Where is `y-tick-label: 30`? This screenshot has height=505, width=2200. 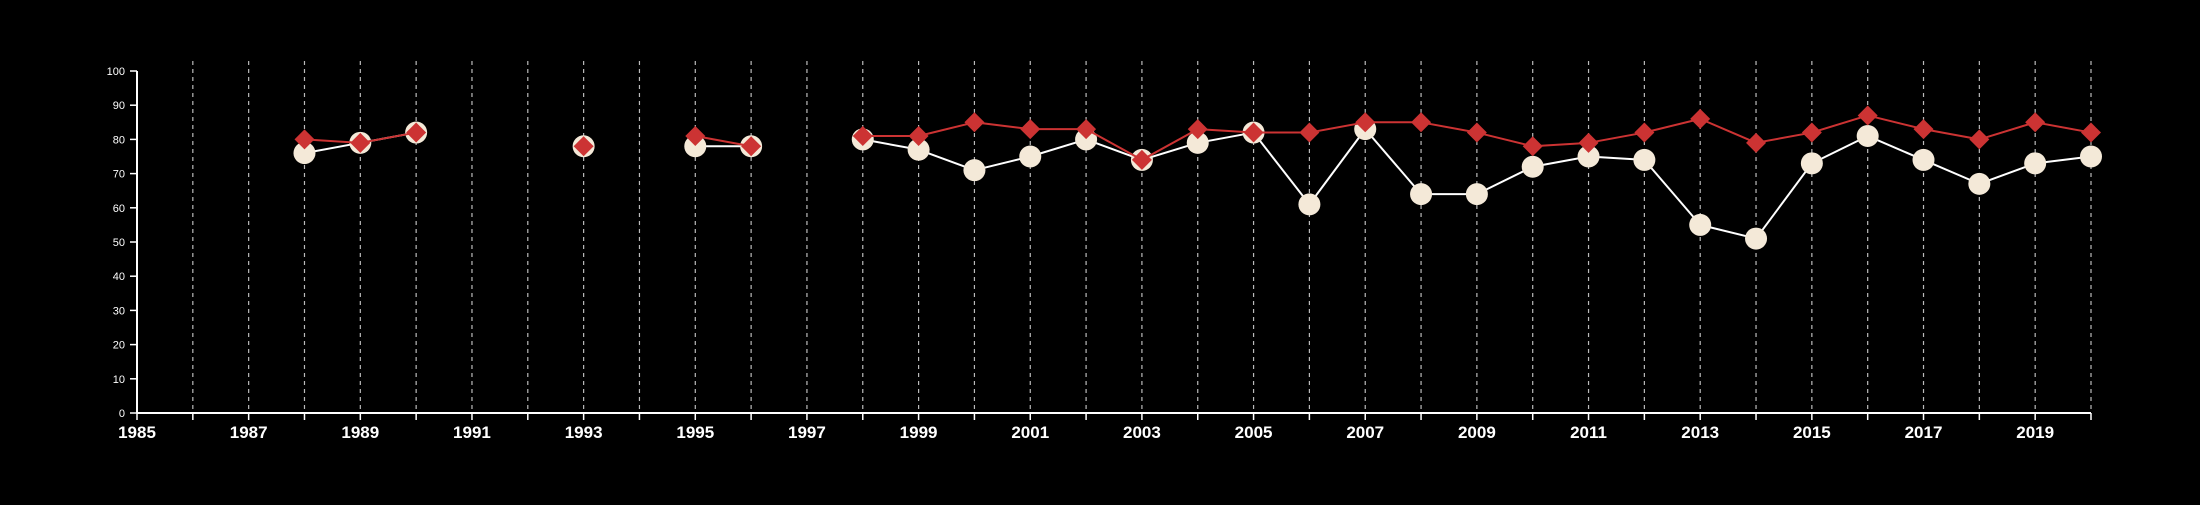 y-tick-label: 30 is located at coordinates (119, 311).